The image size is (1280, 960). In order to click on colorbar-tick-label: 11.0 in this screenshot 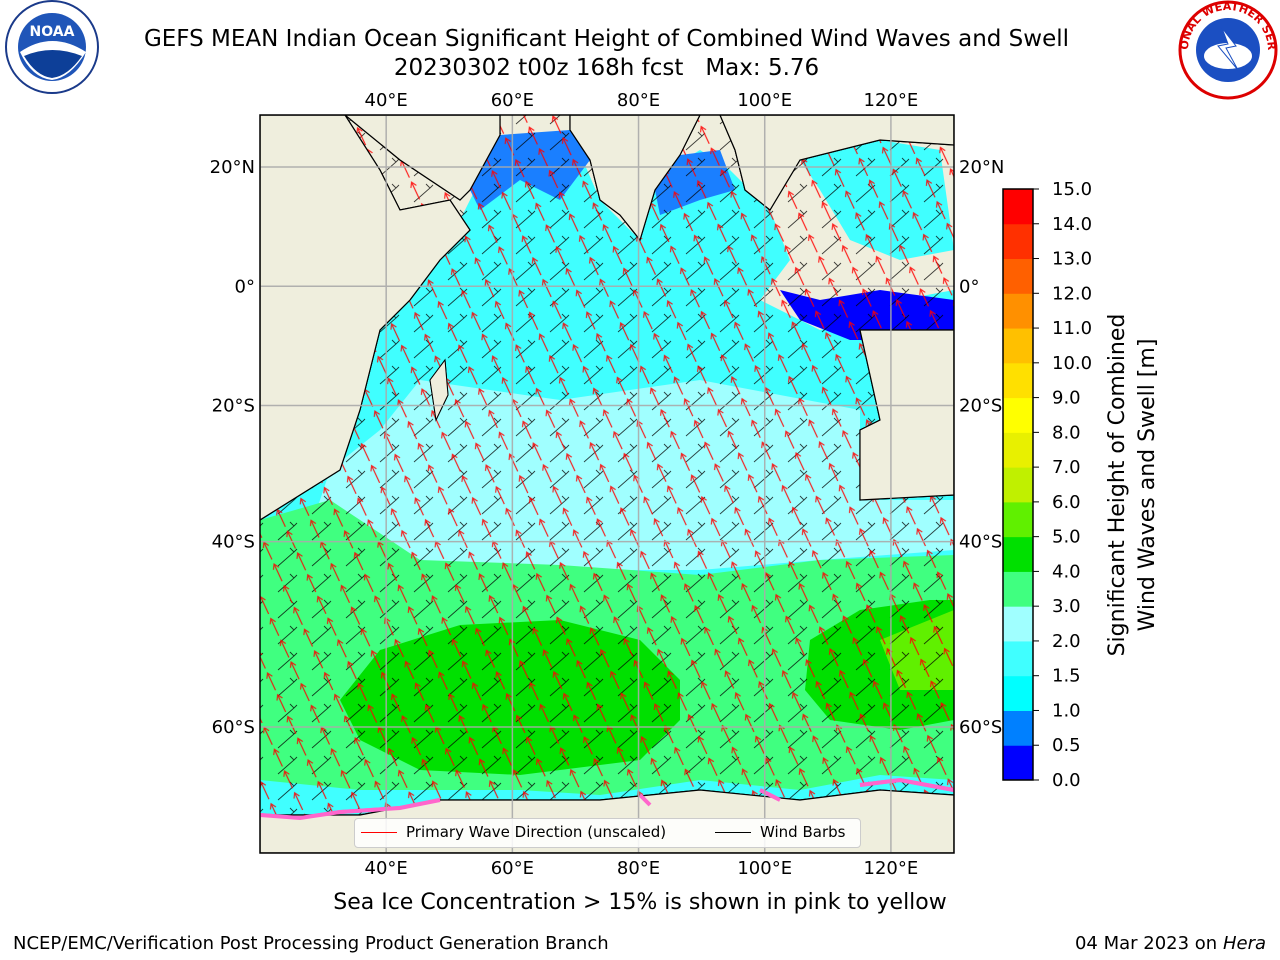, I will do `click(1072, 328)`.